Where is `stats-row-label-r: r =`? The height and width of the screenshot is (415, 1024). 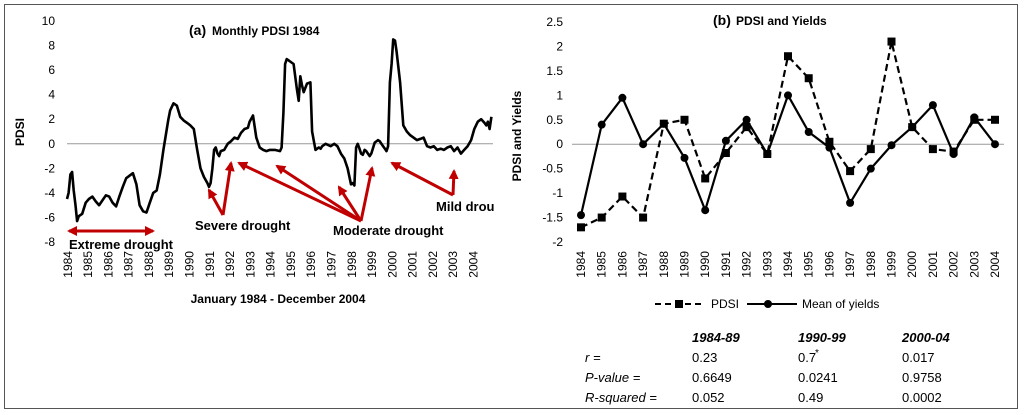
stats-row-label-r: r = is located at coordinates (593, 357).